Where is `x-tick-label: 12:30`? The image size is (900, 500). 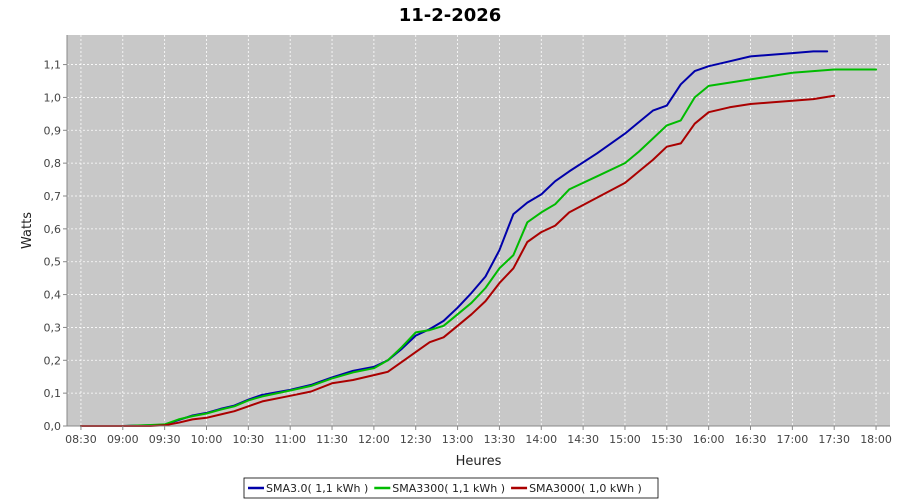
x-tick-label: 12:30 is located at coordinates (416, 439).